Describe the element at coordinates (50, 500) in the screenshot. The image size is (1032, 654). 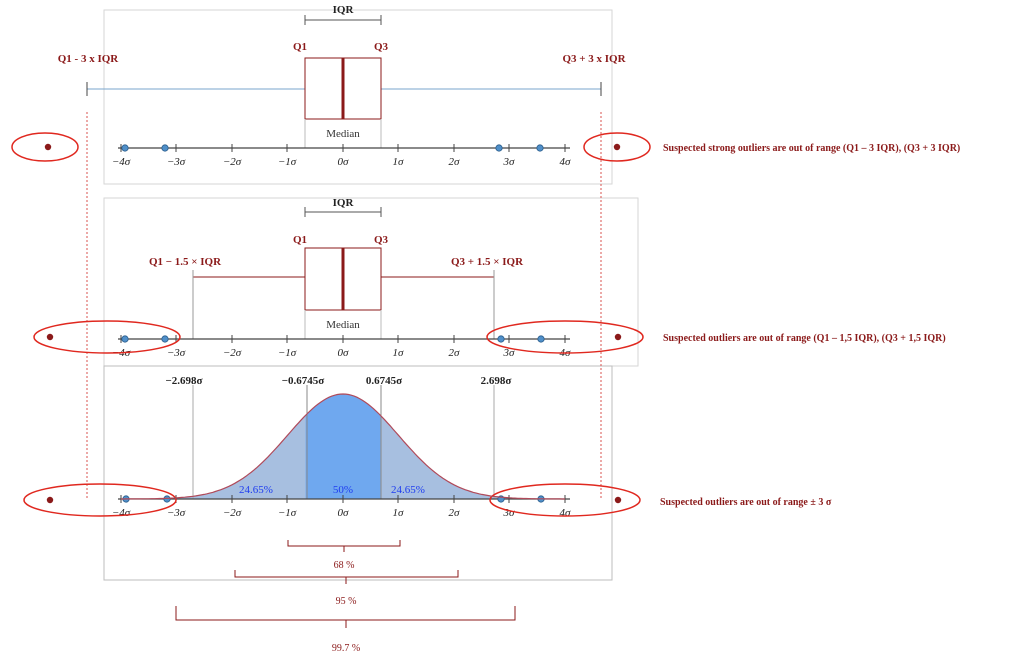
I see `panel3-left-outlier-dot` at that location.